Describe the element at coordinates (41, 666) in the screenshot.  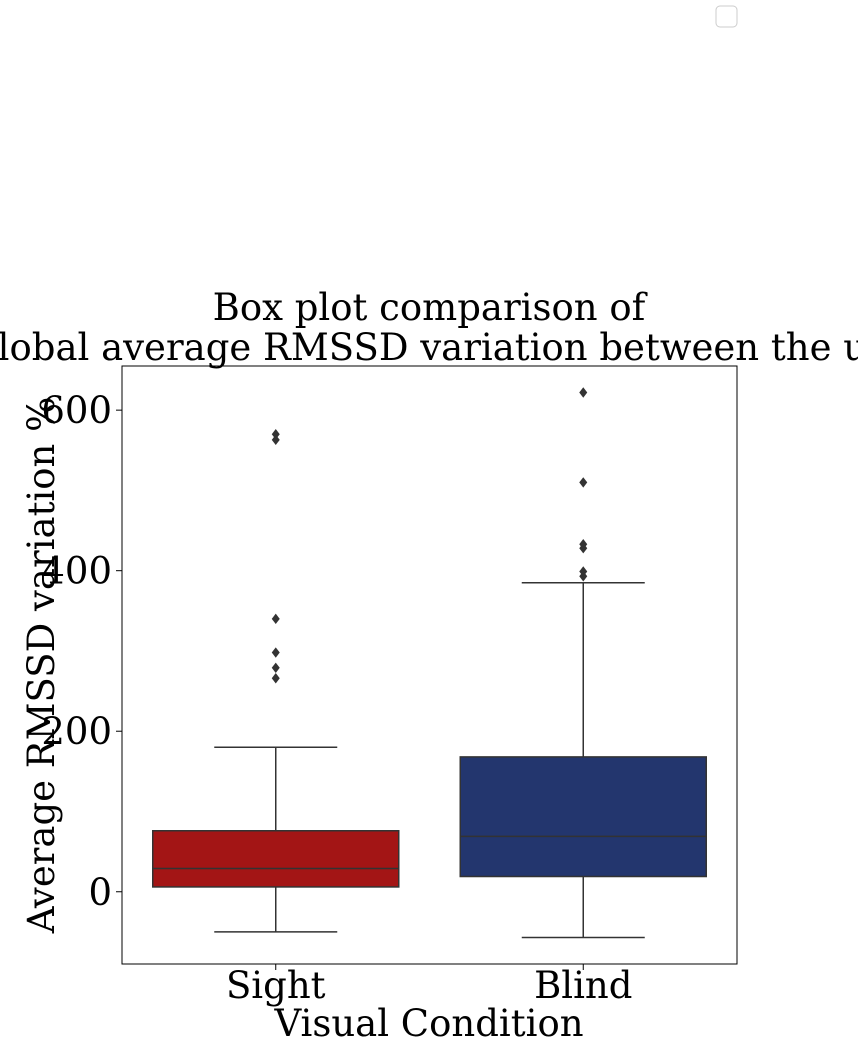
I see `y-axis-label: Average RMSSD variation %` at that location.